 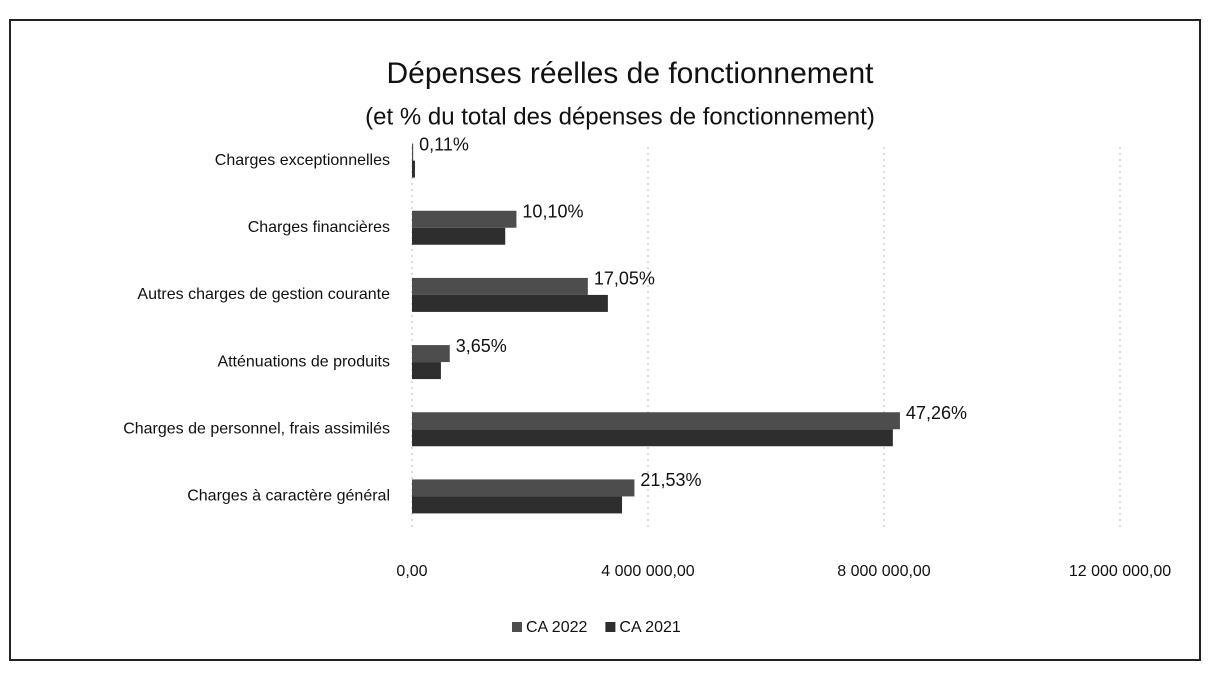 What do you see at coordinates (263, 294) in the screenshot?
I see `y-tick-label: Autres charges de gestion courante` at bounding box center [263, 294].